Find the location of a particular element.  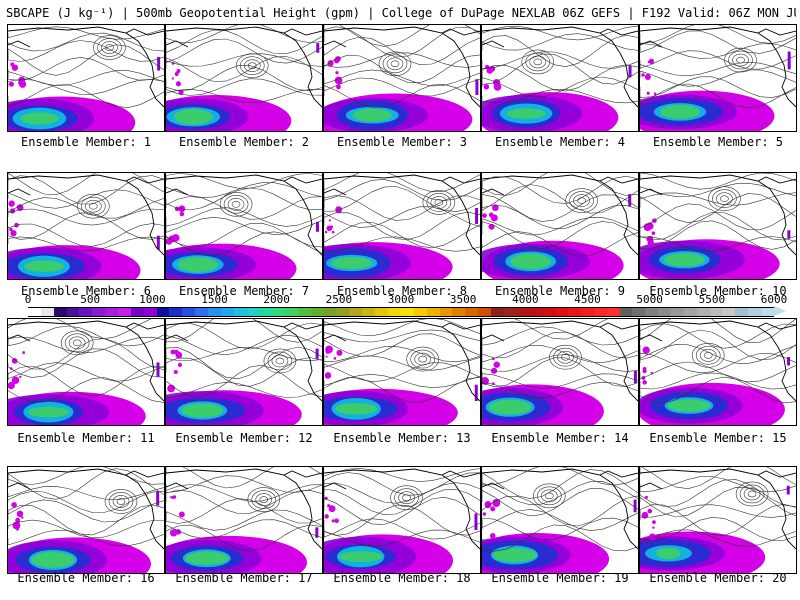

ensemble-member-label: Ensemble Member: 12 is located at coordinates (244, 438).